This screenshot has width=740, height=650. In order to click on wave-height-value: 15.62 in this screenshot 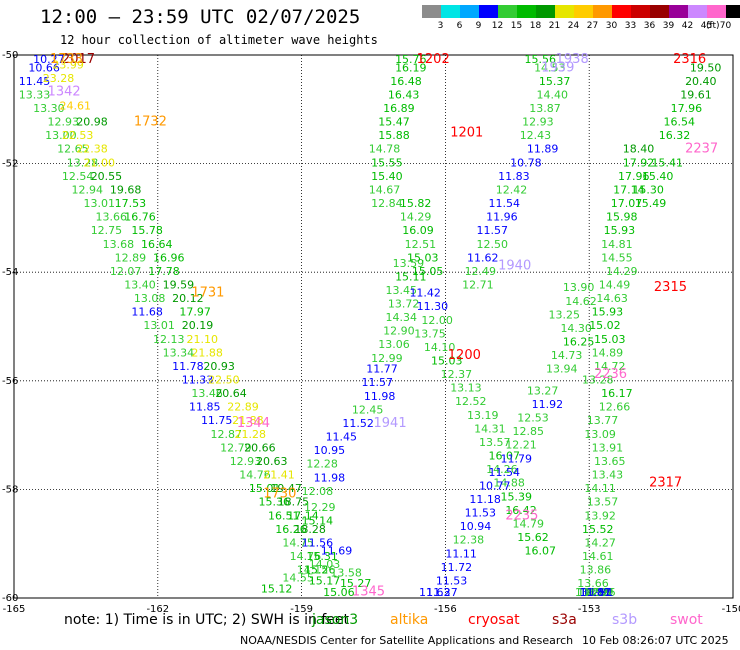, I will do `click(533, 537)`.